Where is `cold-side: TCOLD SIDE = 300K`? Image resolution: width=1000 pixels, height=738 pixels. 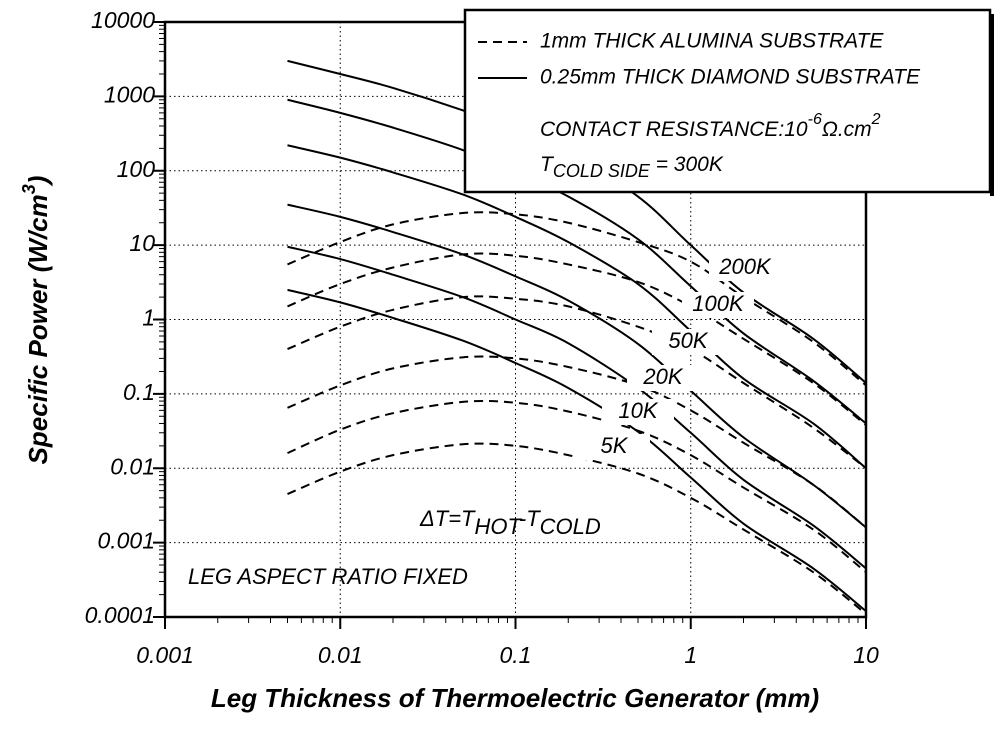 cold-side: TCOLD SIDE = 300K is located at coordinates (632, 167).